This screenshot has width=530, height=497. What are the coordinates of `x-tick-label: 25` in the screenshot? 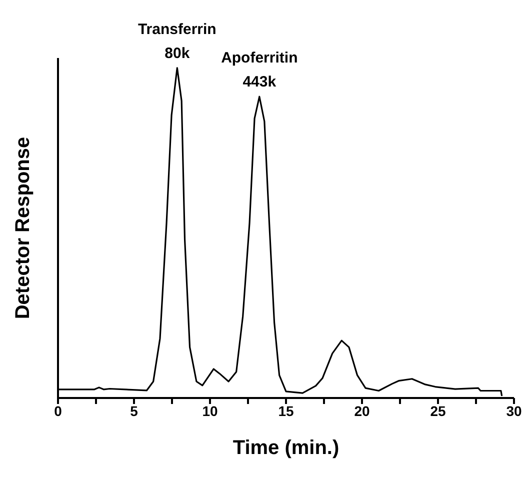 It's located at (438, 410).